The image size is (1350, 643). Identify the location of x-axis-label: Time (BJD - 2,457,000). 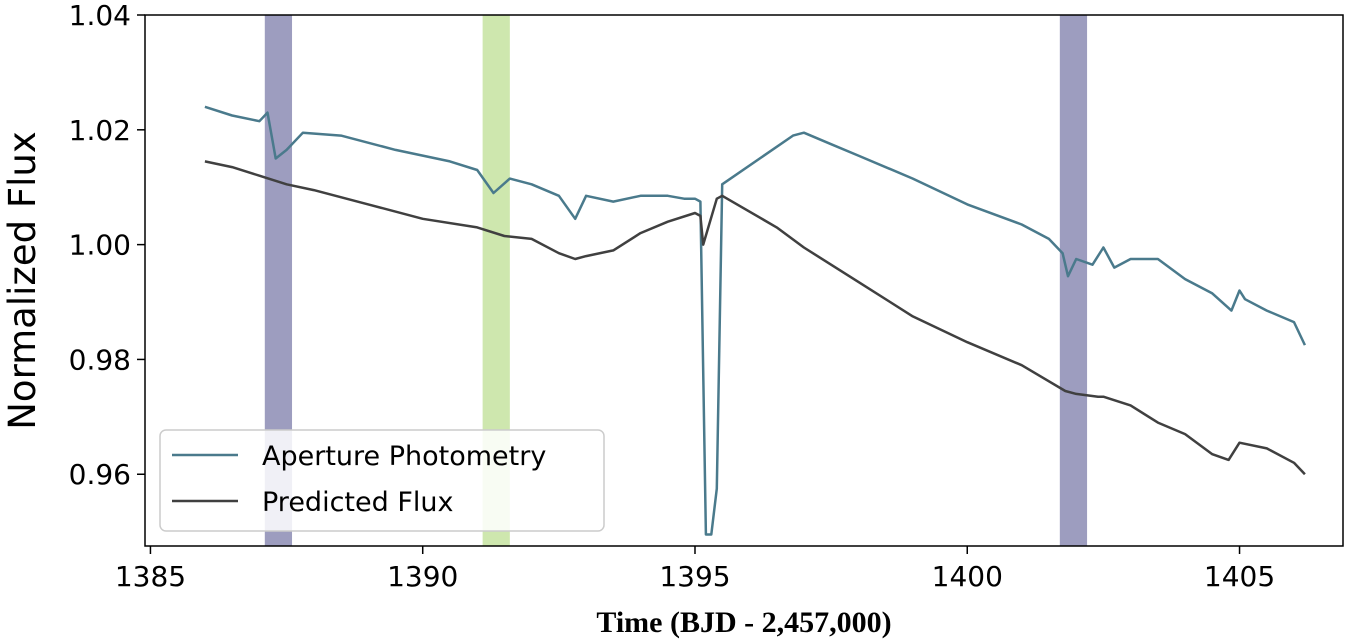
(743, 622).